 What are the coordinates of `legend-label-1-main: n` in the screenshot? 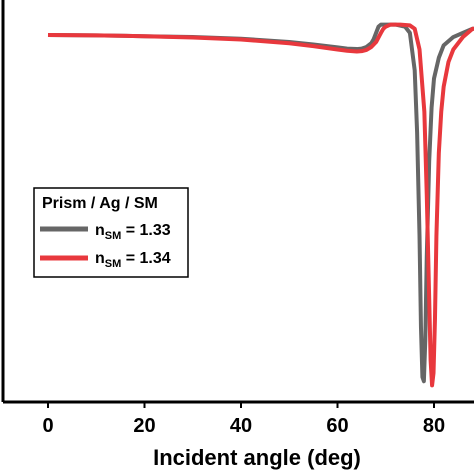 It's located at (100, 230).